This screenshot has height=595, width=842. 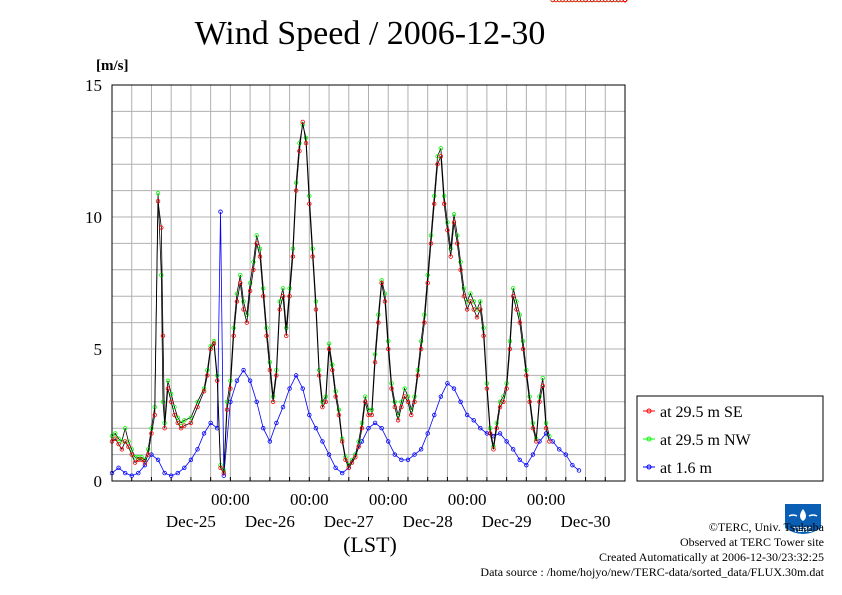 I want to click on observed-text: Observed at TERC Tower site, so click(x=751, y=542).